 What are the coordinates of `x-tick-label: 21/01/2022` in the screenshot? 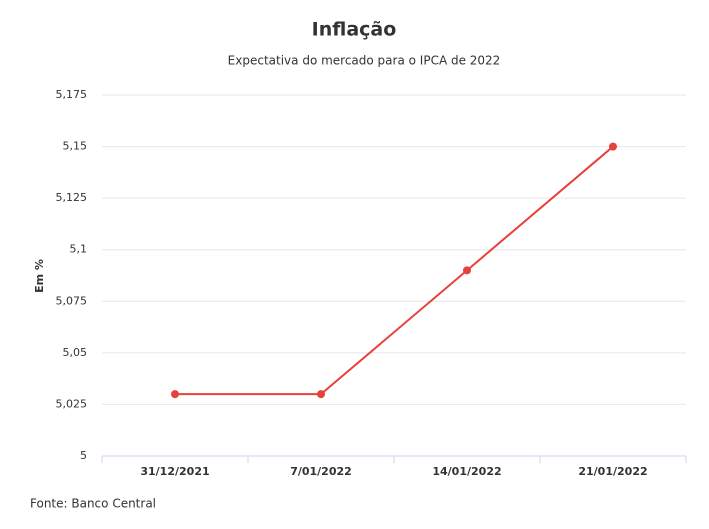 It's located at (612, 471).